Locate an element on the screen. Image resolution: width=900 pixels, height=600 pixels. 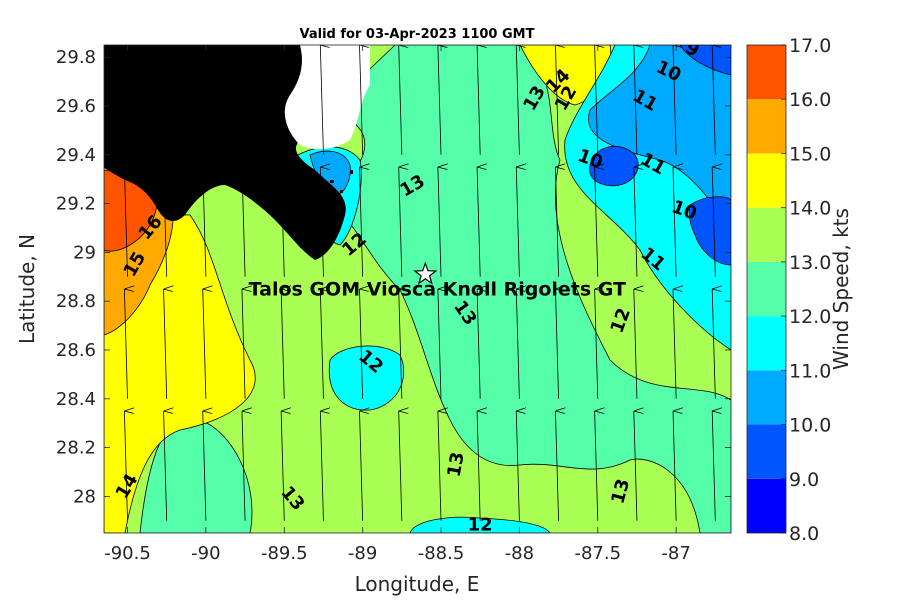
x-tick-label: -89 is located at coordinates (362, 553).